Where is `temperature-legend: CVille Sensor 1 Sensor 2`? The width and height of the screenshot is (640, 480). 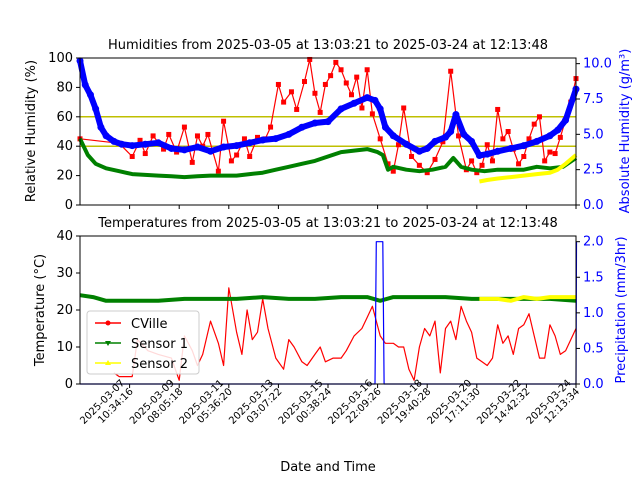
temperature-legend: CVille Sensor 1 Sensor 2 is located at coordinates (143, 342).